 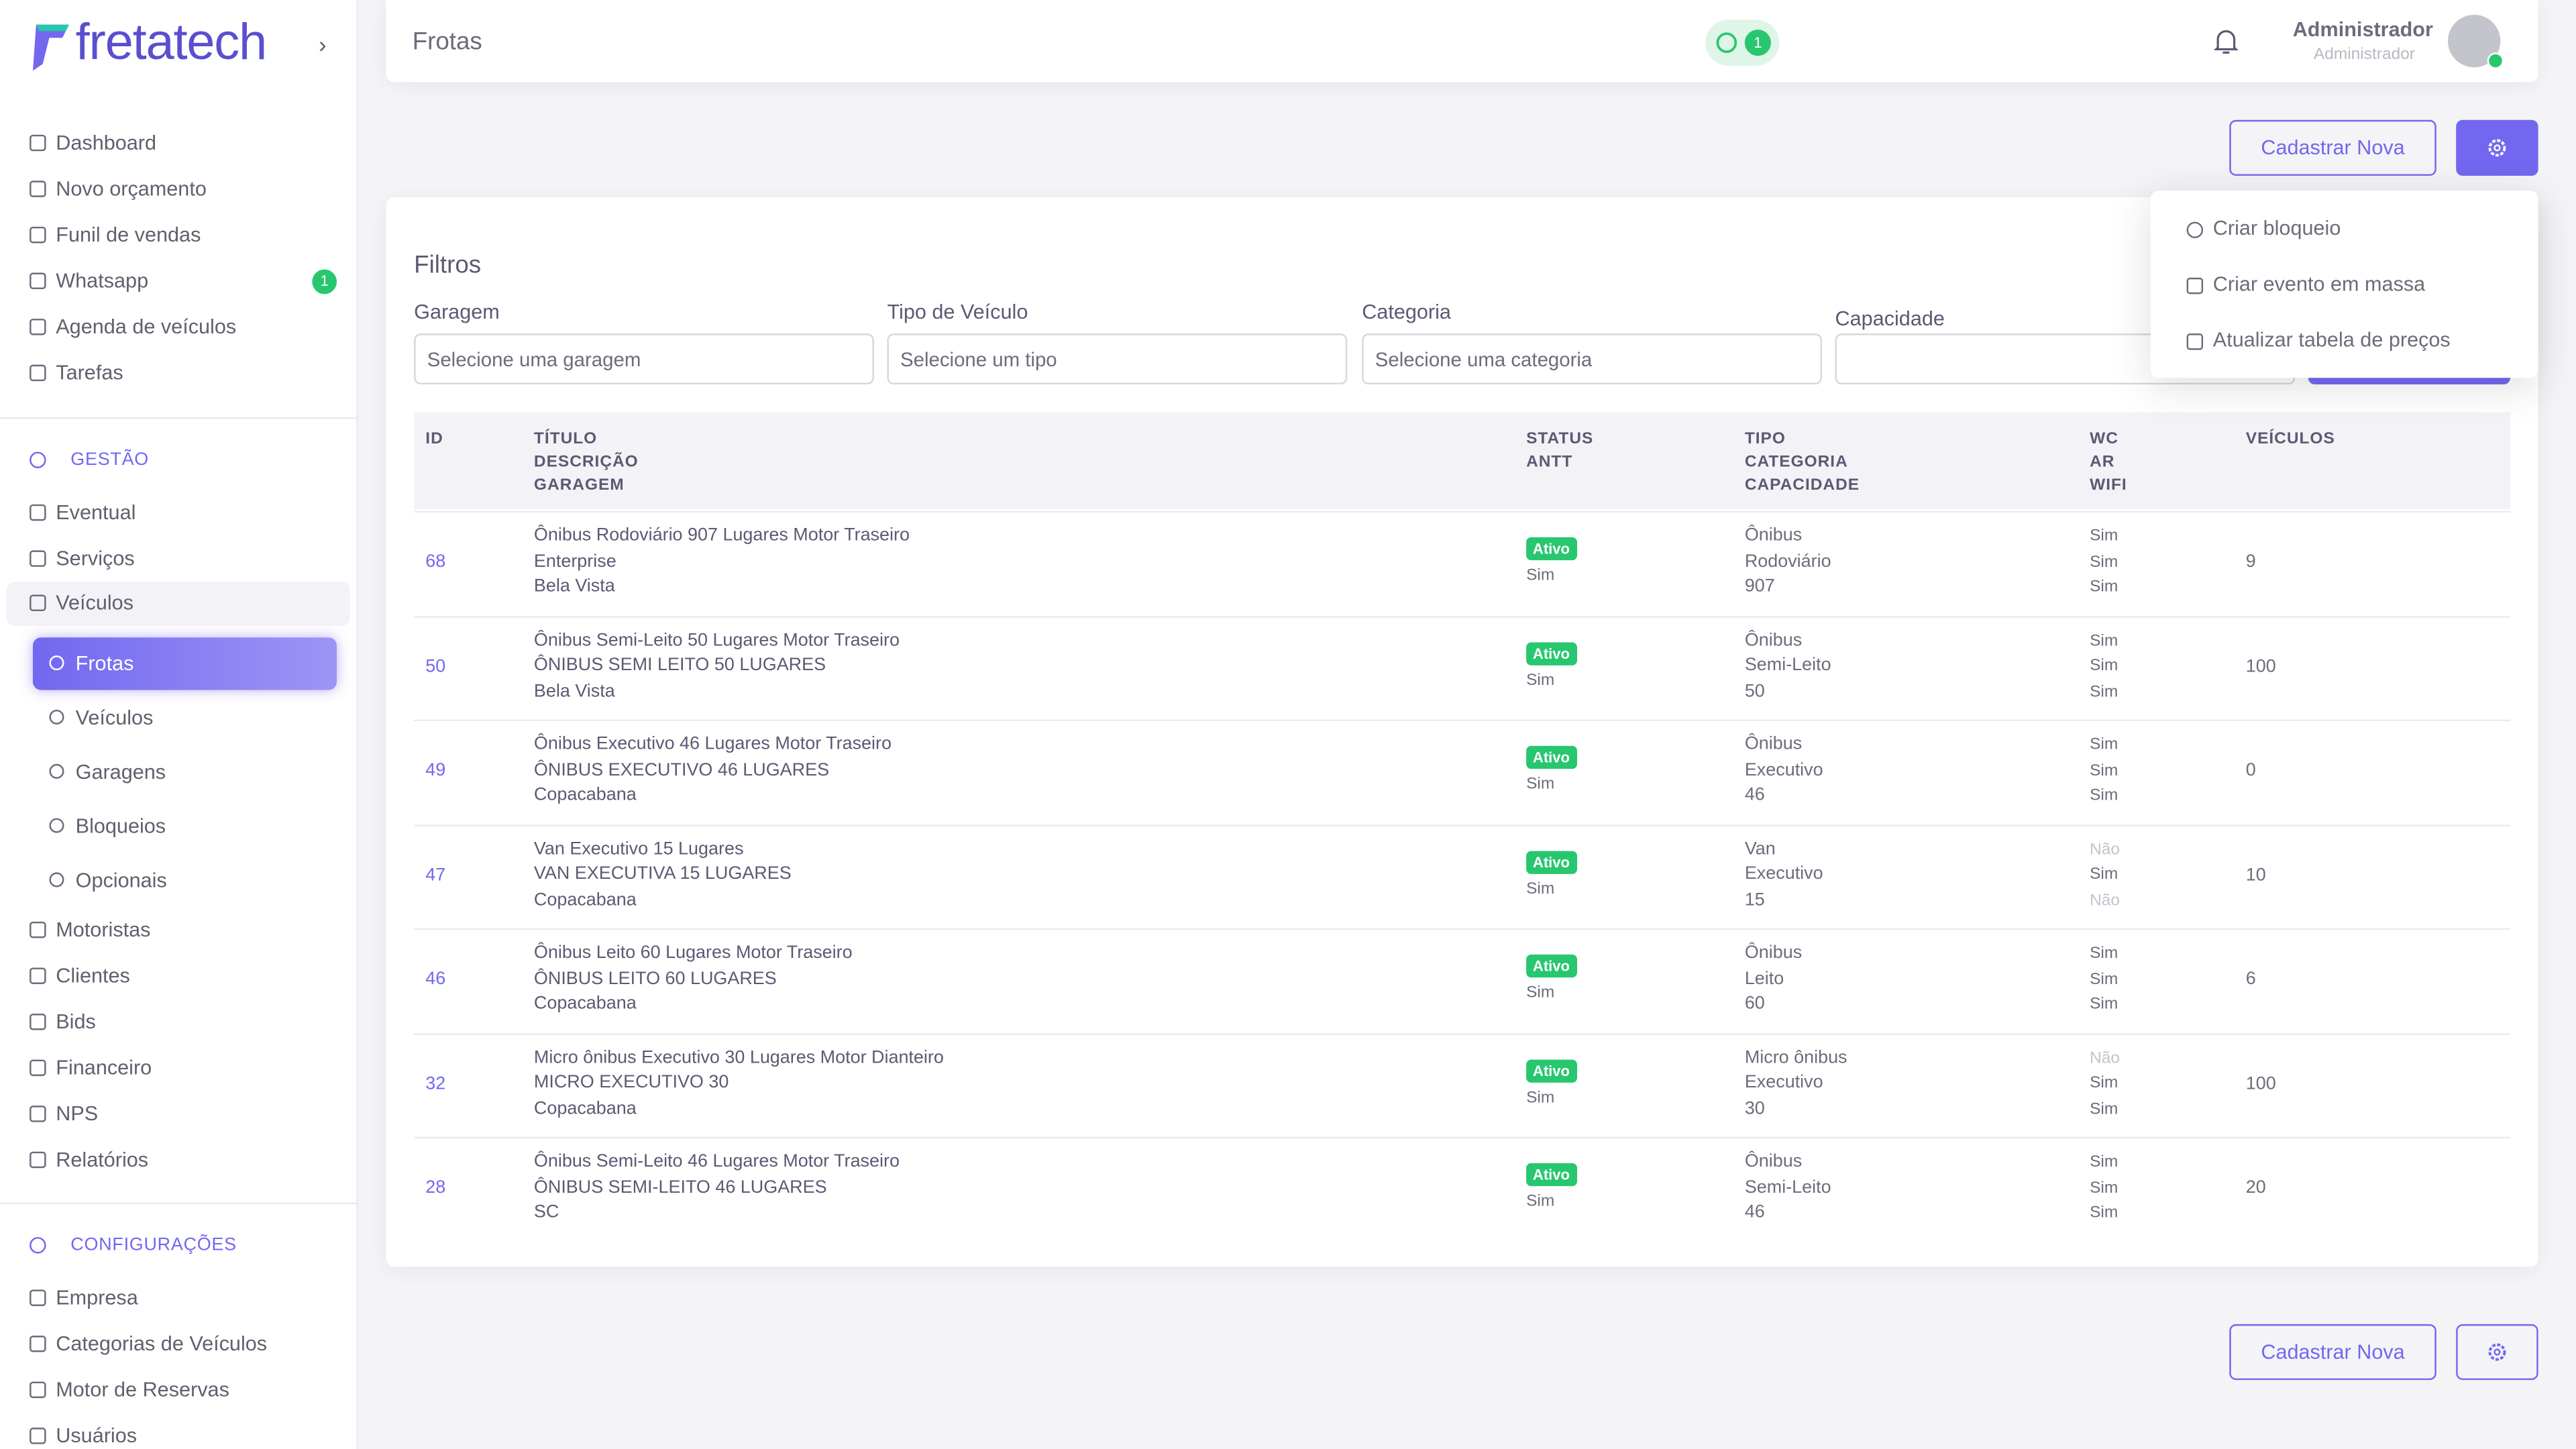 I want to click on cell-description: ÔNIBUS EXECUTIVO 46 LUGARES, so click(x=681, y=769).